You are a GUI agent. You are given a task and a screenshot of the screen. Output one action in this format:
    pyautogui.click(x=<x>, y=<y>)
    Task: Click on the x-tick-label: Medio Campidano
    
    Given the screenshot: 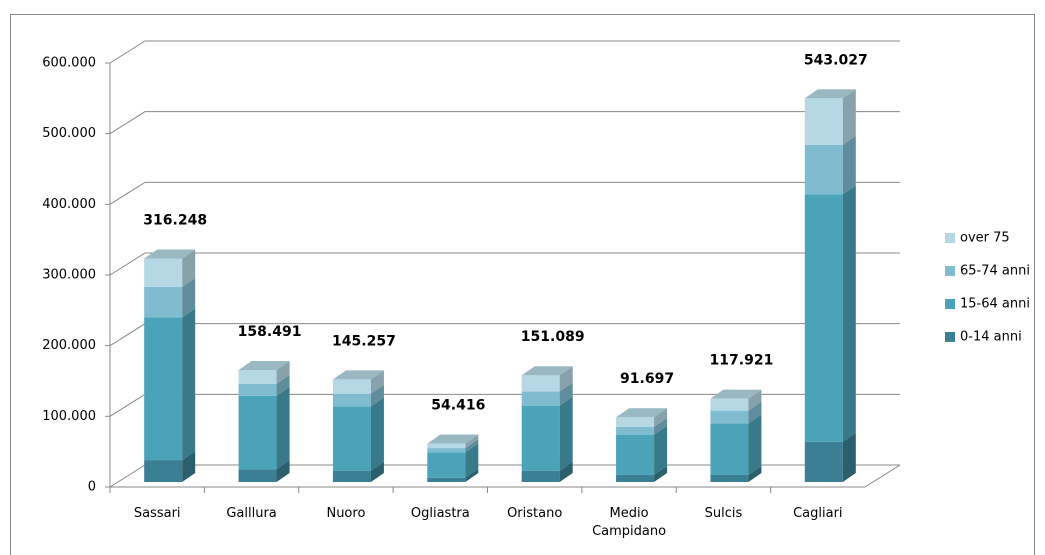 What is the action you would take?
    pyautogui.click(x=629, y=522)
    